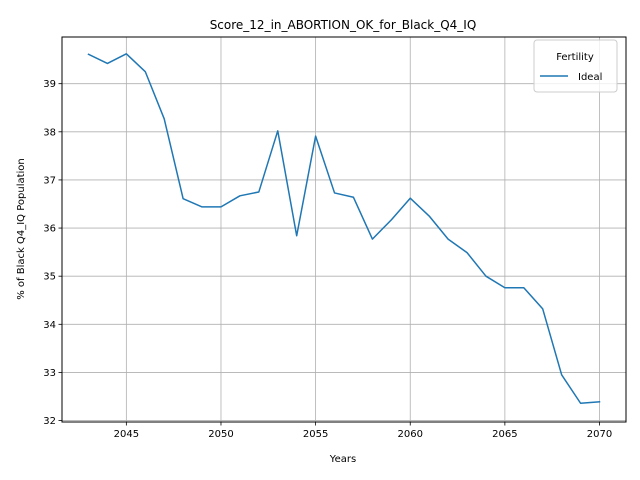 The height and width of the screenshot is (480, 640). I want to click on x-tick-label: 2065, so click(504, 434).